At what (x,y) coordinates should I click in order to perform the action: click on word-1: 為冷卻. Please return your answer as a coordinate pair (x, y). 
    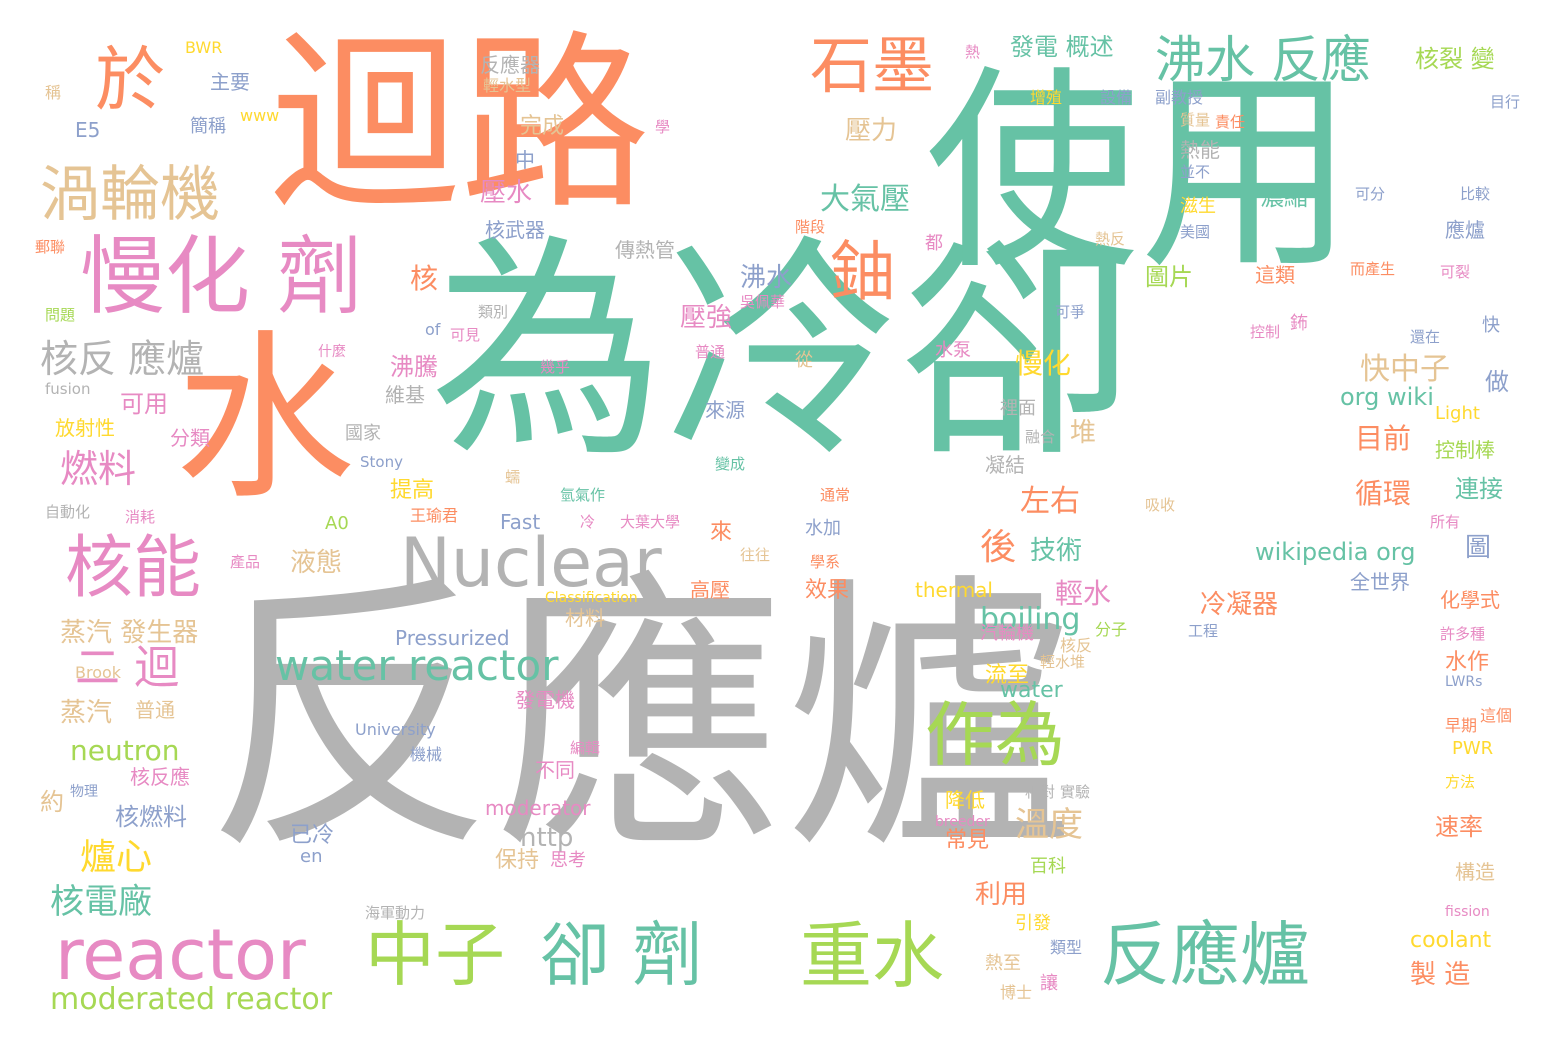
    Looking at the image, I should click on (782, 352).